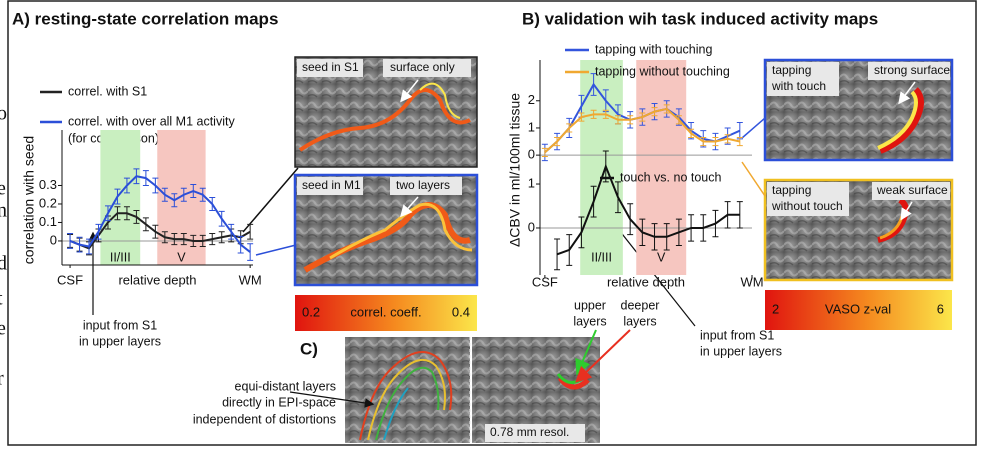 The width and height of the screenshot is (982, 452). Describe the element at coordinates (3, 114) in the screenshot. I see `margin-text: o` at that location.